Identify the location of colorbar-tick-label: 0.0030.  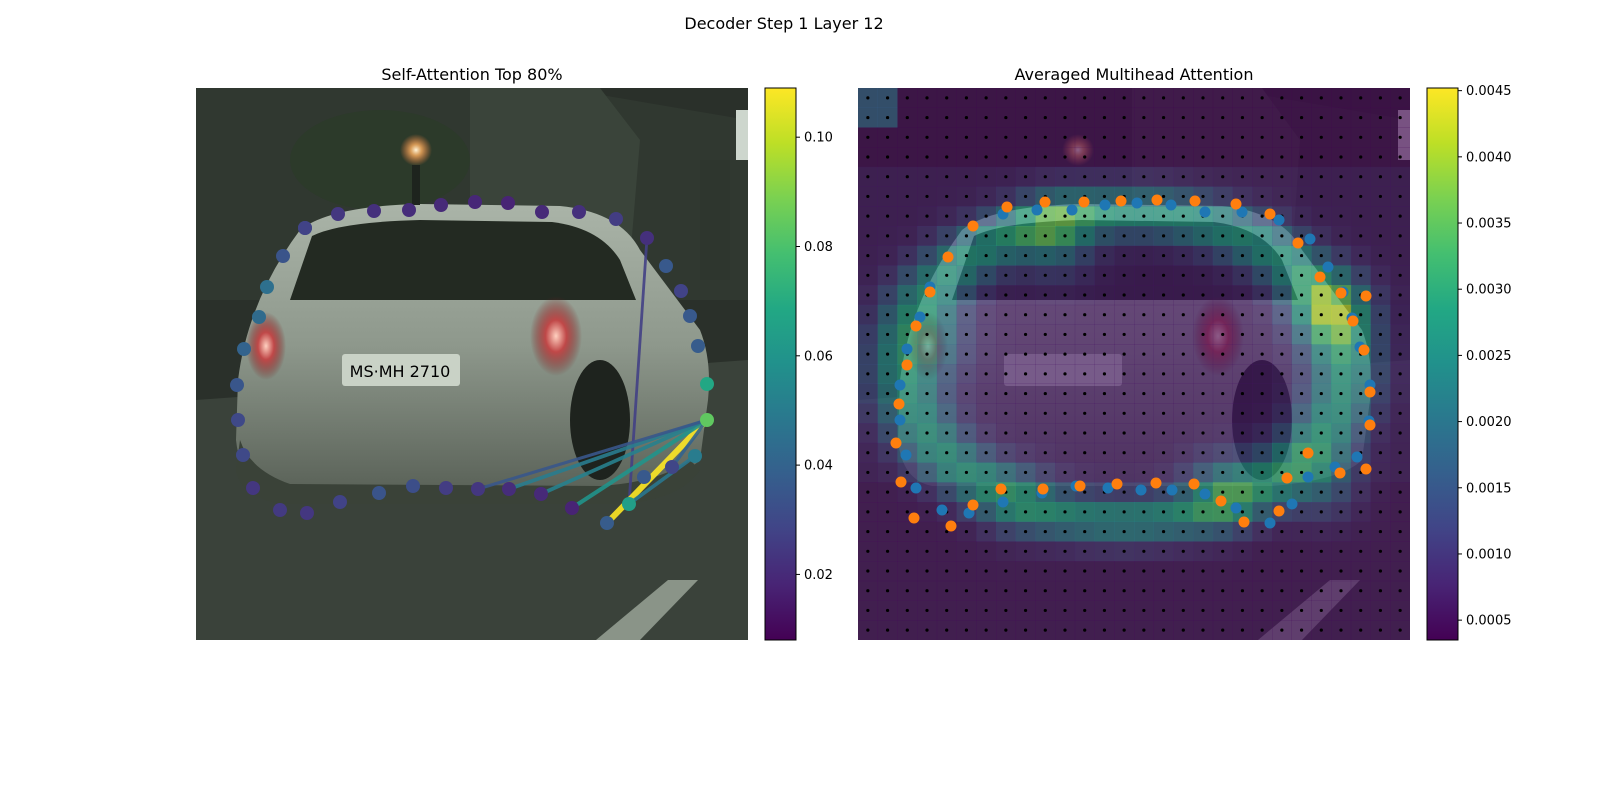
(1489, 290).